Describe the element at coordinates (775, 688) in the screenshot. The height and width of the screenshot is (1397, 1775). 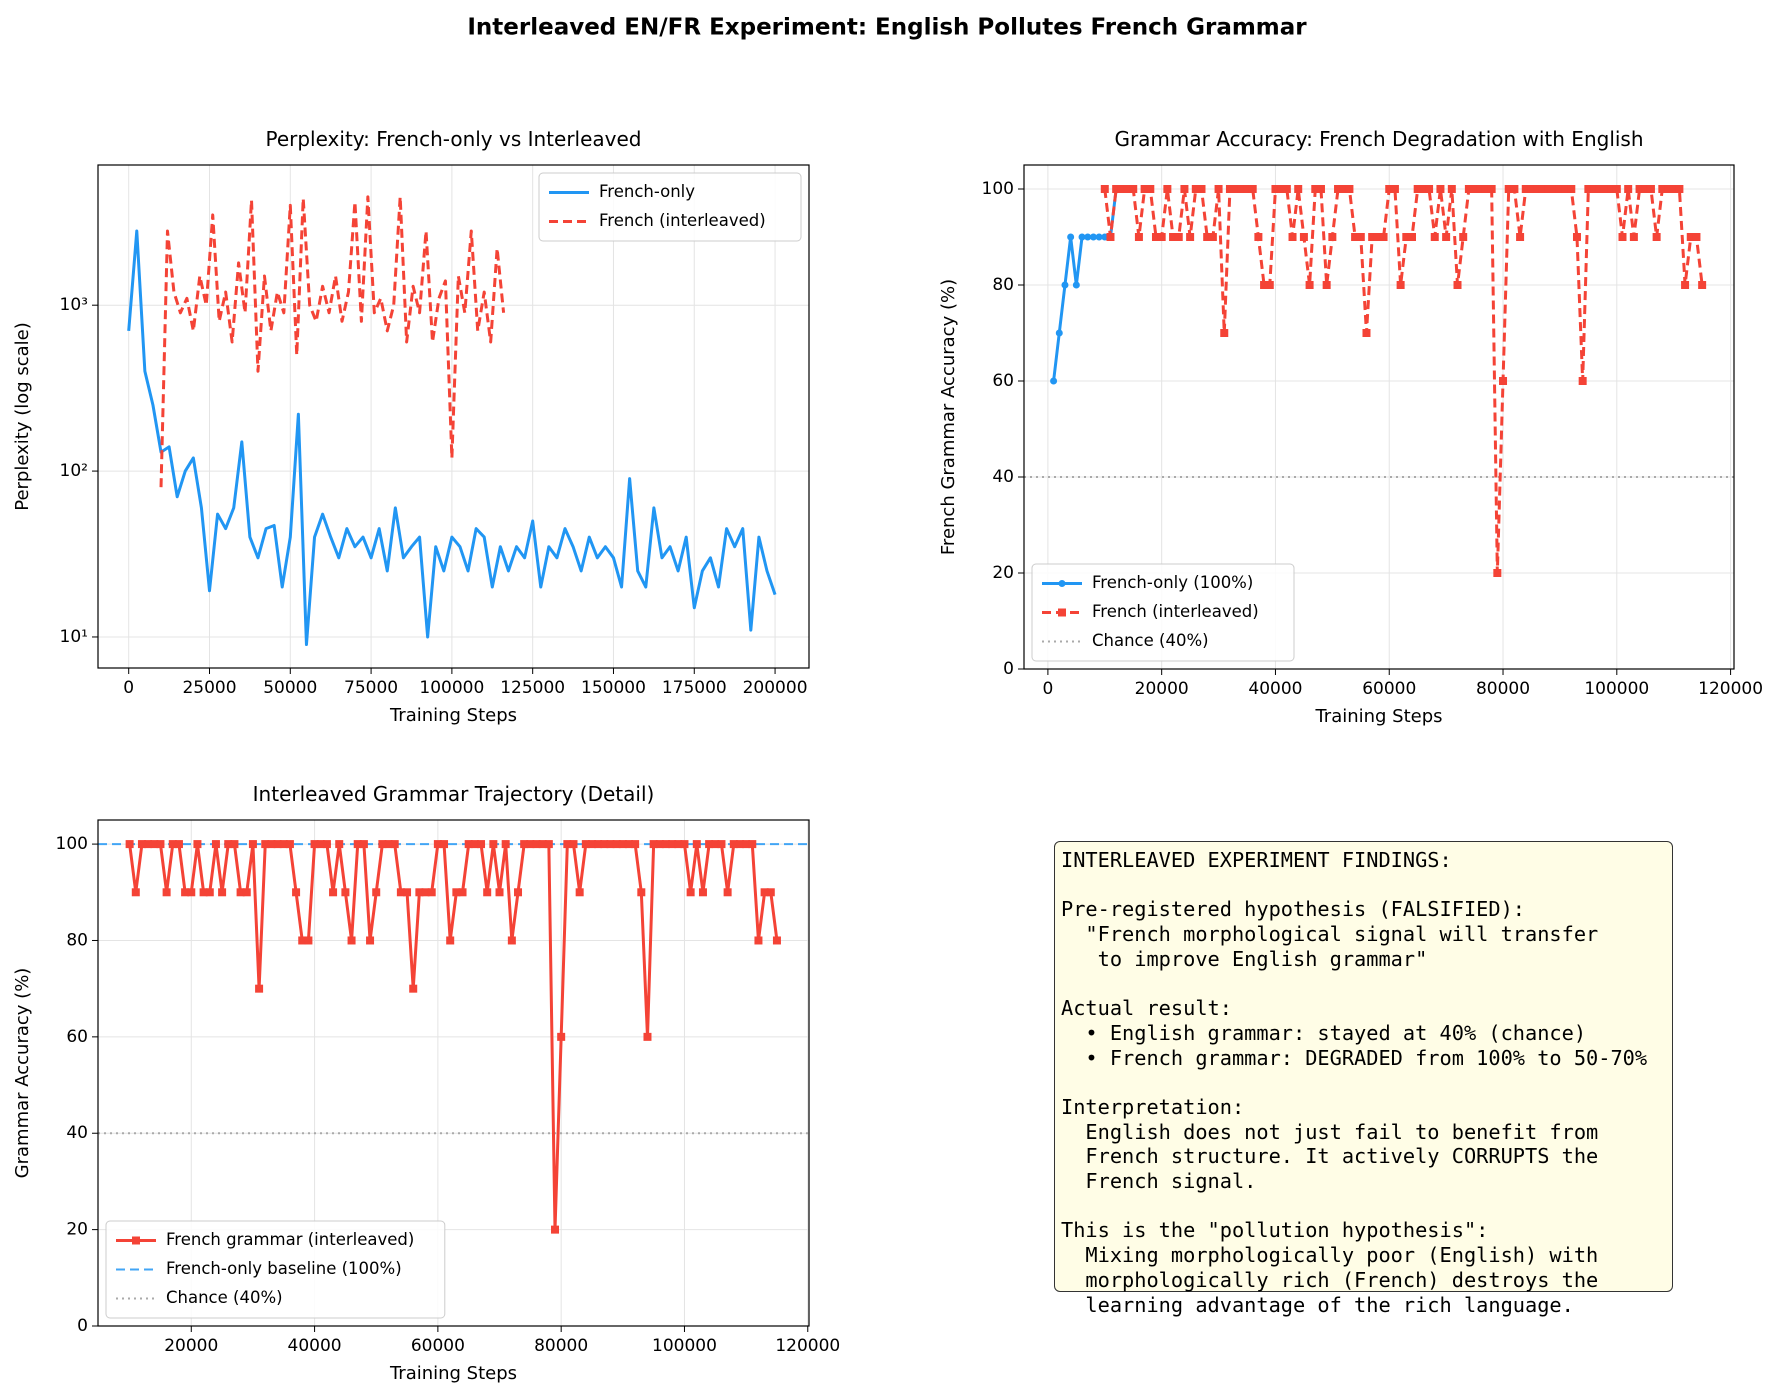
I see `x-tick-label: 200000` at that location.